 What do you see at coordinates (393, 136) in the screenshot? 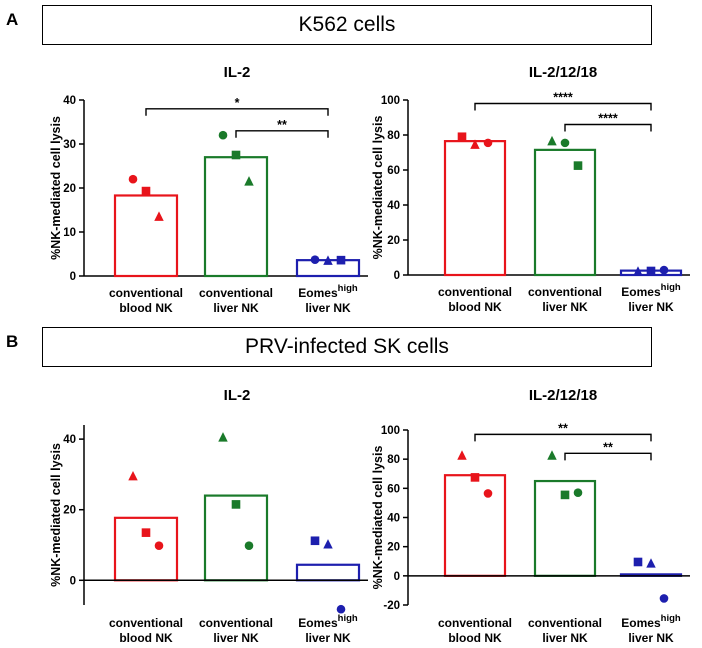
I see `y-tick-label: 80` at bounding box center [393, 136].